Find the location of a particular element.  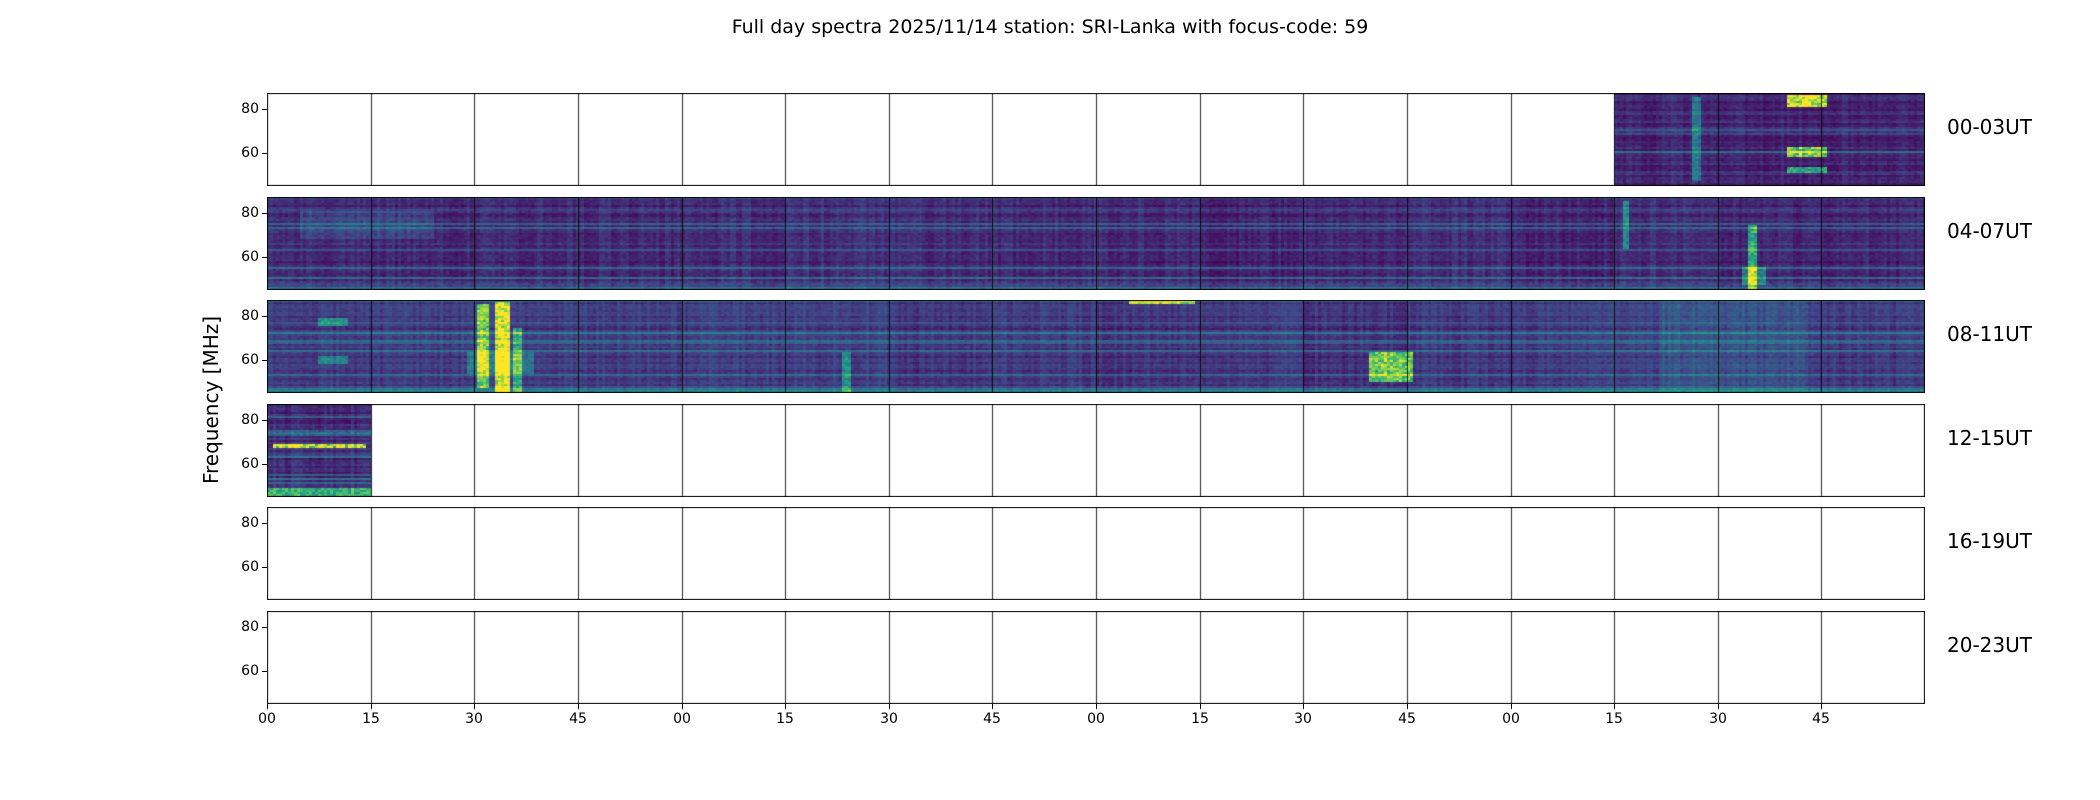

row-label-08-11UT: 08-11UT is located at coordinates (1989, 334).